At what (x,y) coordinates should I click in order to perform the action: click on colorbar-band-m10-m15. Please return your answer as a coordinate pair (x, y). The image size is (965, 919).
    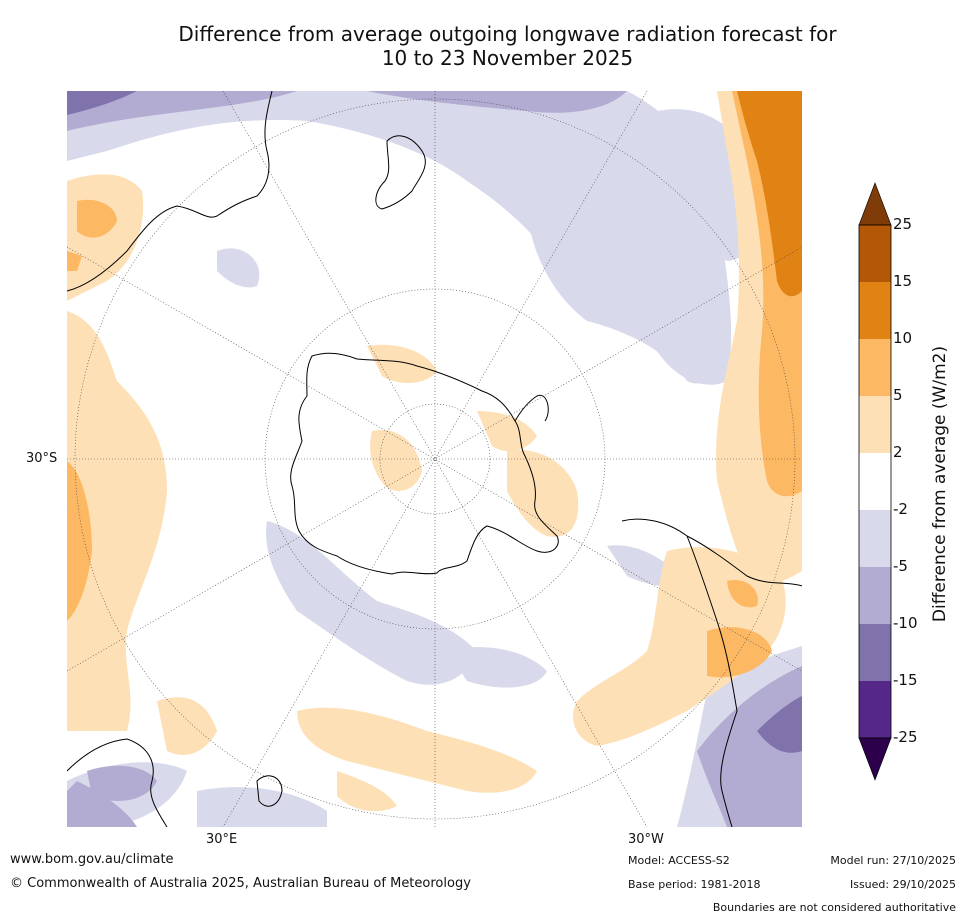
    Looking at the image, I should click on (875, 652).